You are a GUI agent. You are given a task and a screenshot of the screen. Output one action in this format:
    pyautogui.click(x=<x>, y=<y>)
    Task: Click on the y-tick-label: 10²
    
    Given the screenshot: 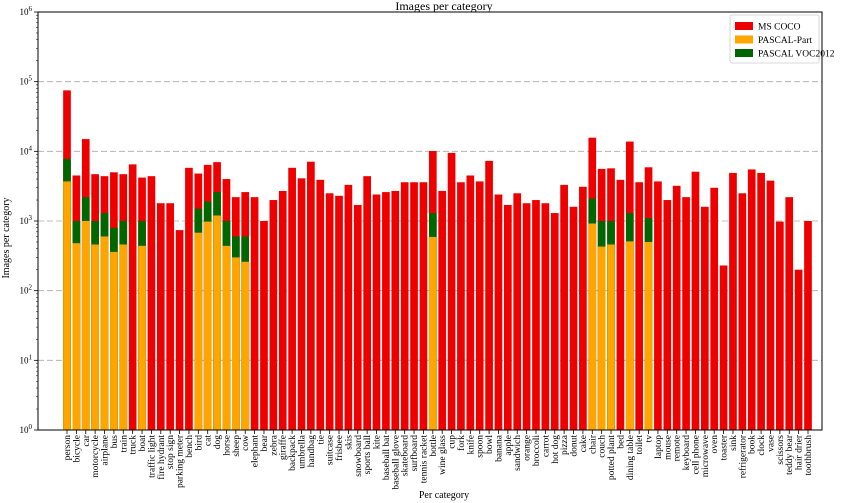 What is the action you would take?
    pyautogui.click(x=26, y=290)
    